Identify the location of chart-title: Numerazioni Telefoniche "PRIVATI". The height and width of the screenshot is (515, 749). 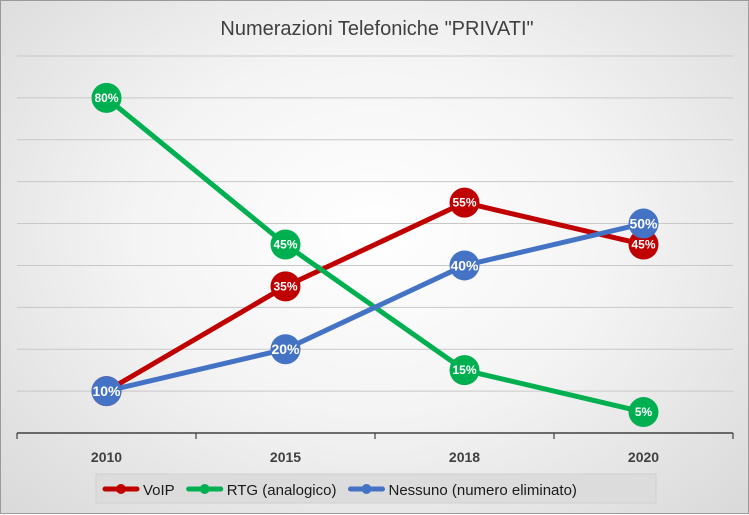
(376, 29).